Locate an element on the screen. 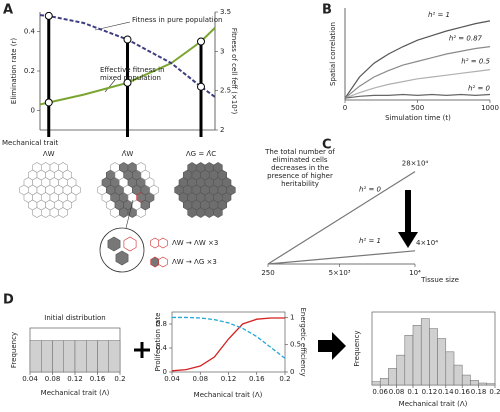 The image size is (500, 412). plot-frame is located at coordinates (228, 342).